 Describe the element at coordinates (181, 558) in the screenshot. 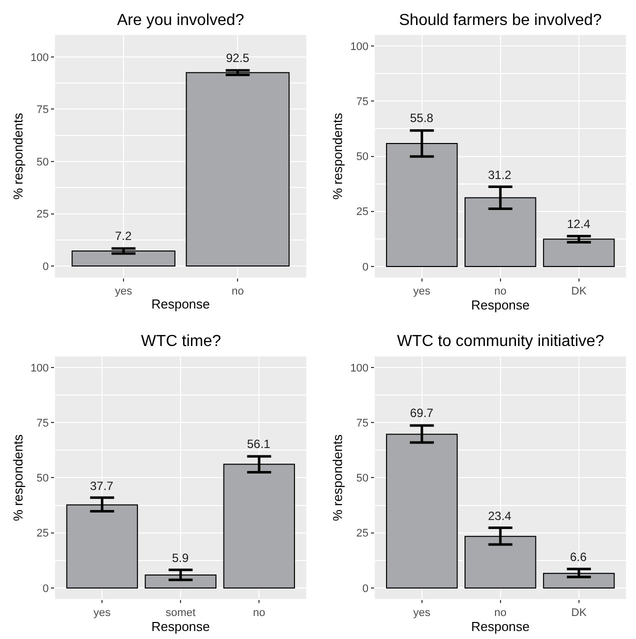

I see `data-label: 5.9` at that location.